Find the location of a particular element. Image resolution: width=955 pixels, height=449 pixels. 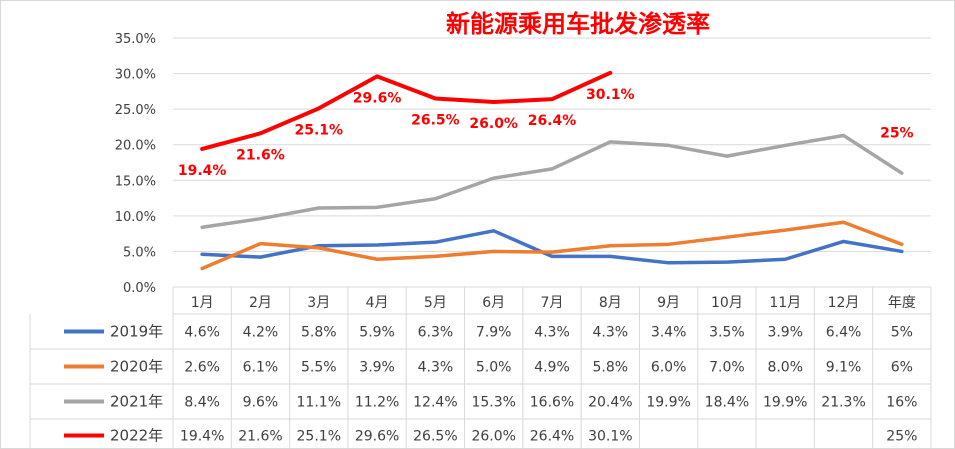

table-cell-value: 8.0% is located at coordinates (785, 368).